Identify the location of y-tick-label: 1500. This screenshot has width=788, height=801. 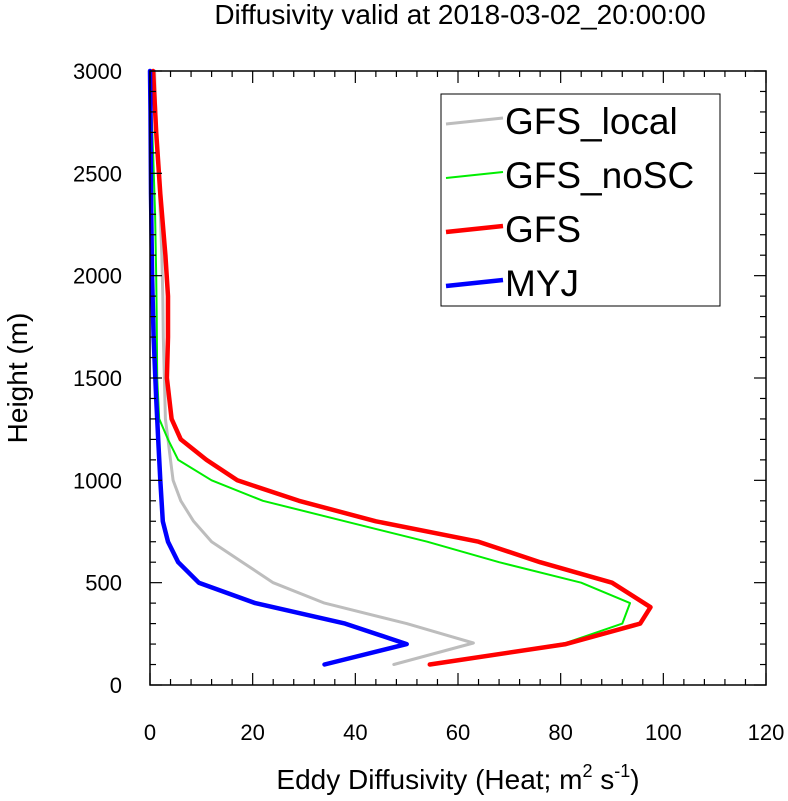
(97, 378).